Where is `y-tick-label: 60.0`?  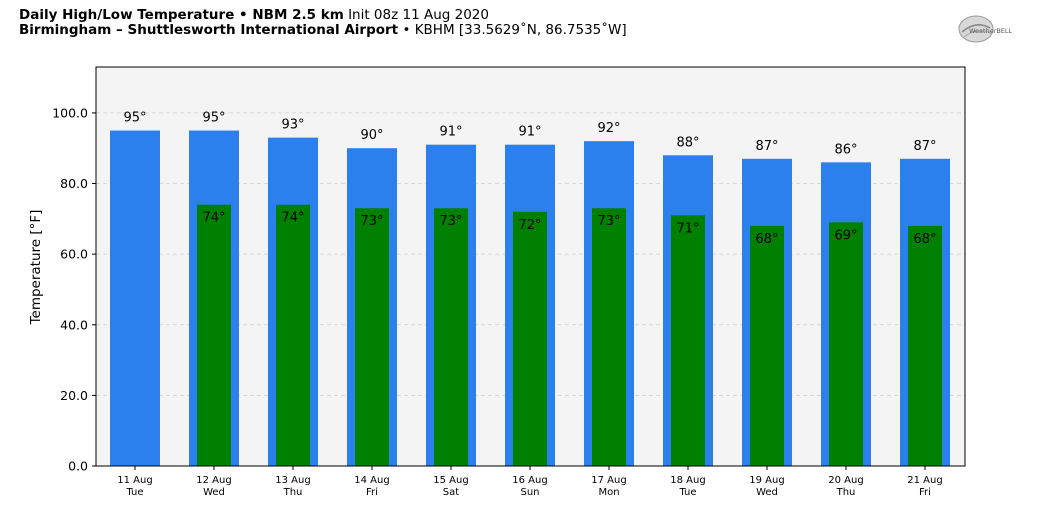
y-tick-label: 60.0 is located at coordinates (74, 254).